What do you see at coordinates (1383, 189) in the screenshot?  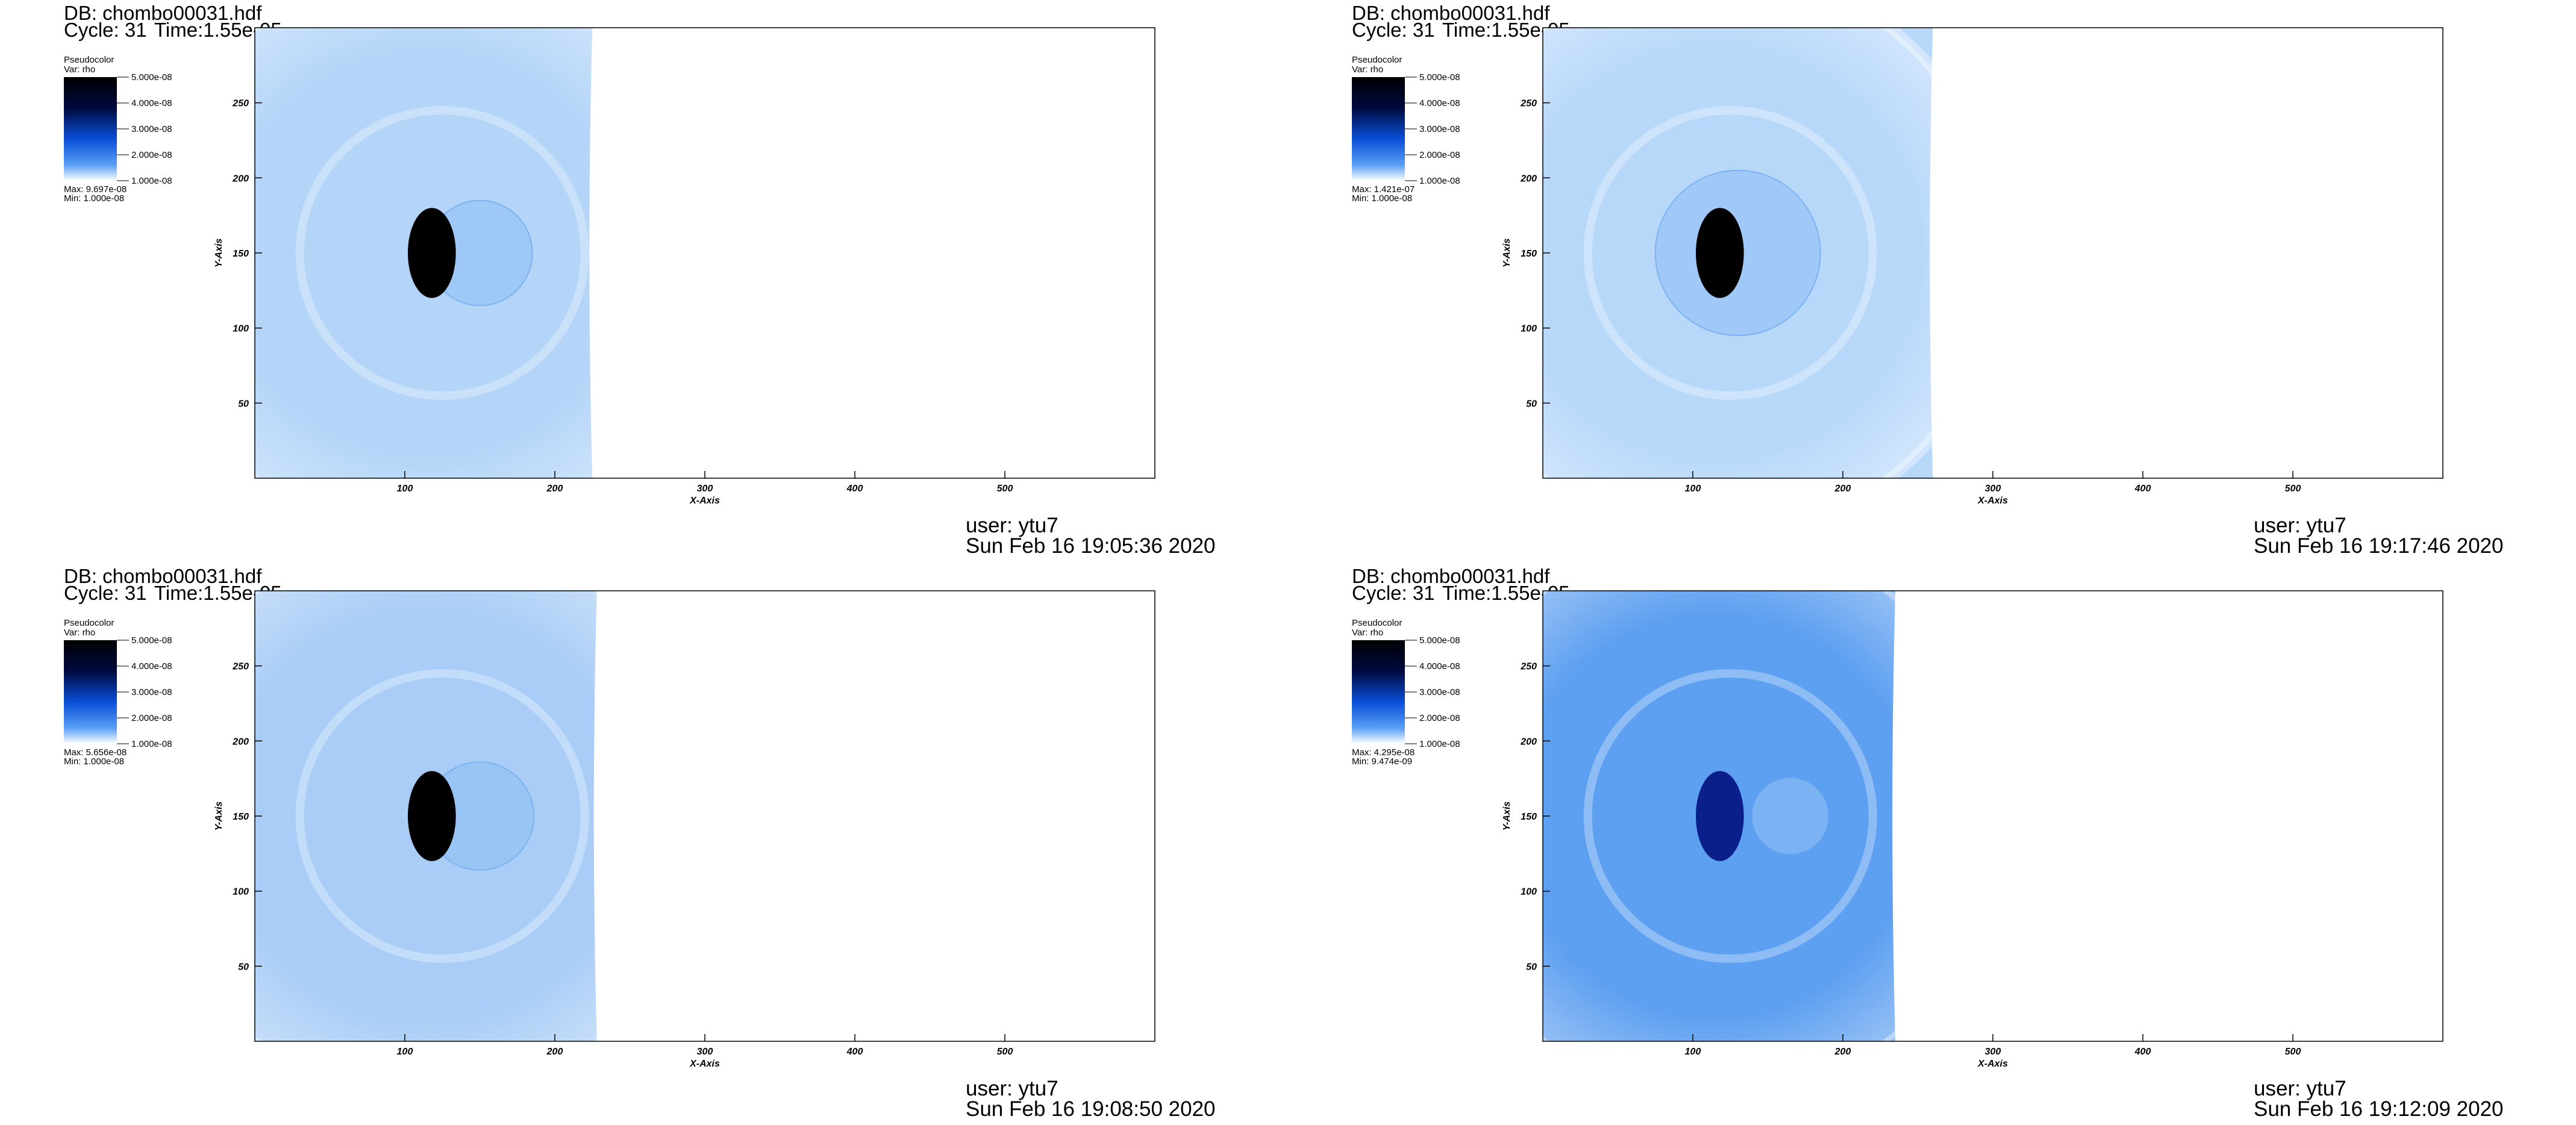 I see `max-label: Max: 1.421e-07` at bounding box center [1383, 189].